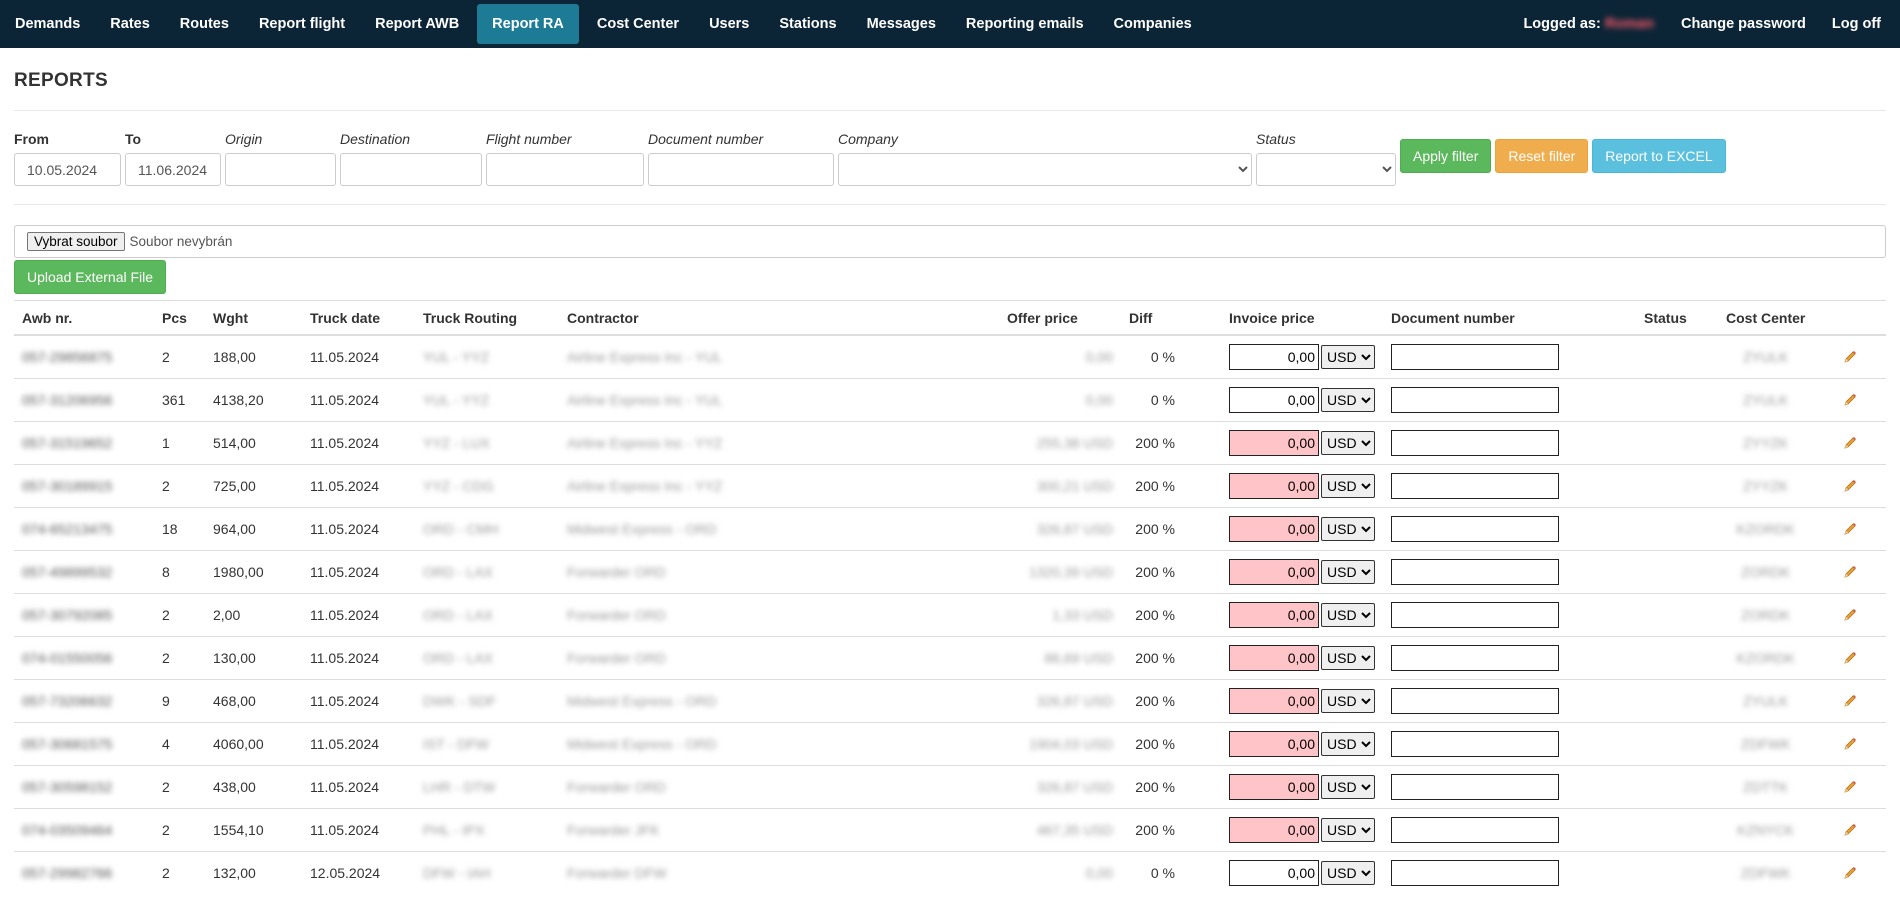 This screenshot has height=903, width=1900. Describe the element at coordinates (76, 241) in the screenshot. I see `choose-file-button: Vybrat soubor` at that location.